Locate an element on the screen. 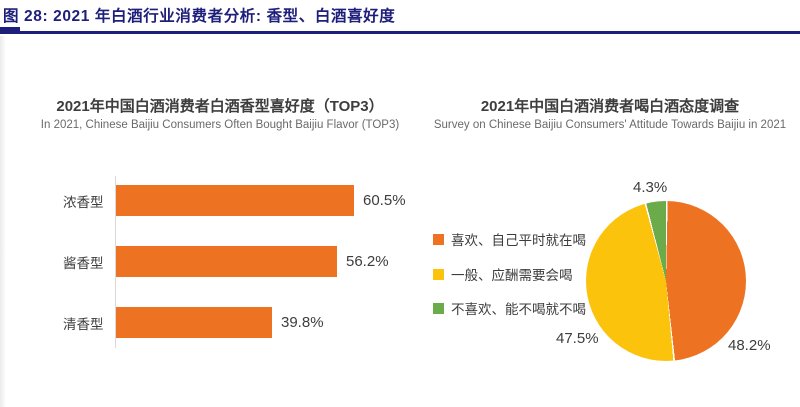 This screenshot has width=800, height=407. legend-item: 喜欢、自己平时就在喝 is located at coordinates (509, 239).